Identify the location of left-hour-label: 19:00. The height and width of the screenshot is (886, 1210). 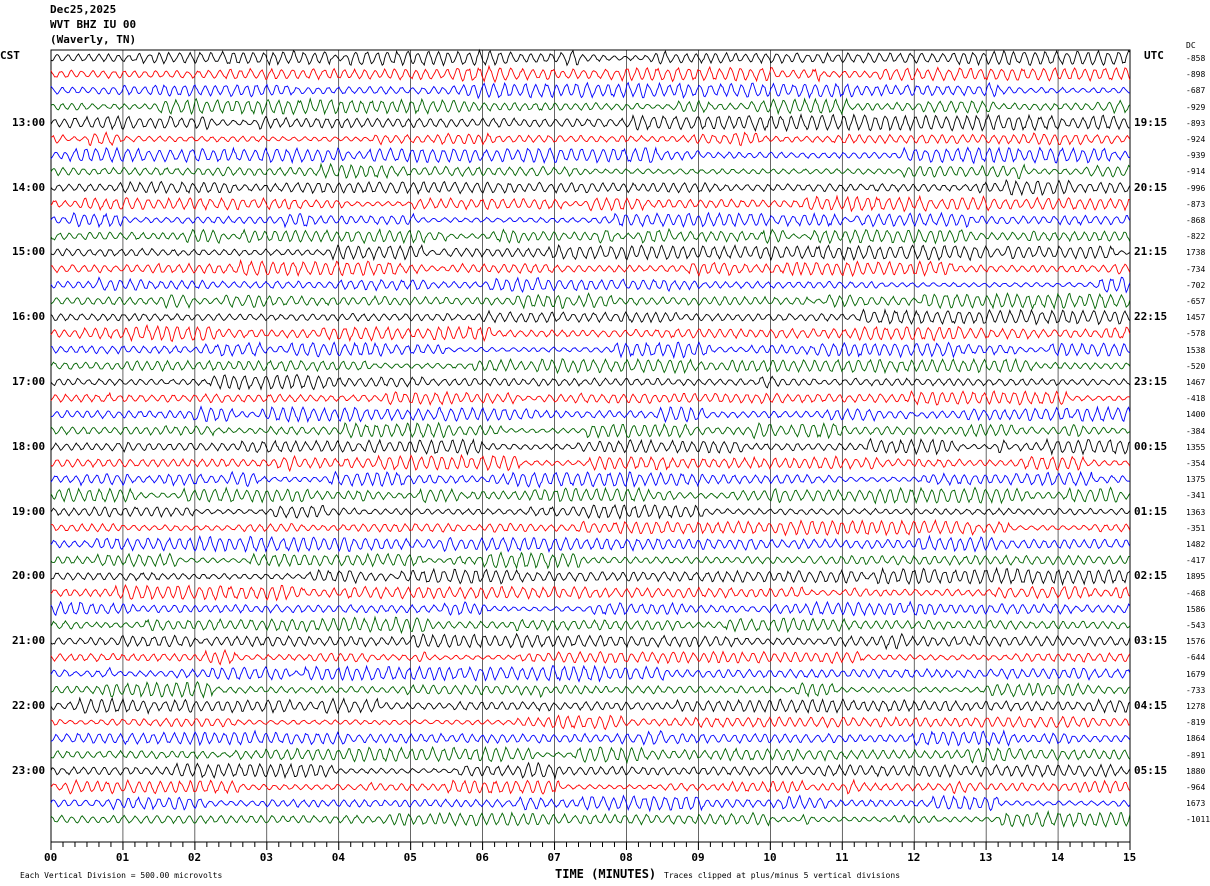
(29, 511).